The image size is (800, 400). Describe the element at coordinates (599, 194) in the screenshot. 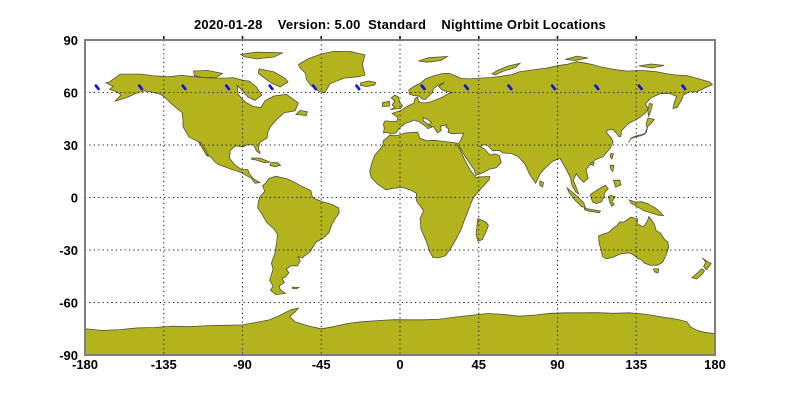

I see `land-borneo` at that location.